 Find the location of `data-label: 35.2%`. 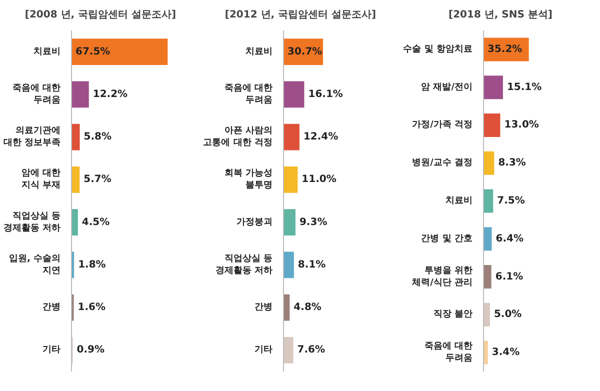

data-label: 35.2% is located at coordinates (505, 49).